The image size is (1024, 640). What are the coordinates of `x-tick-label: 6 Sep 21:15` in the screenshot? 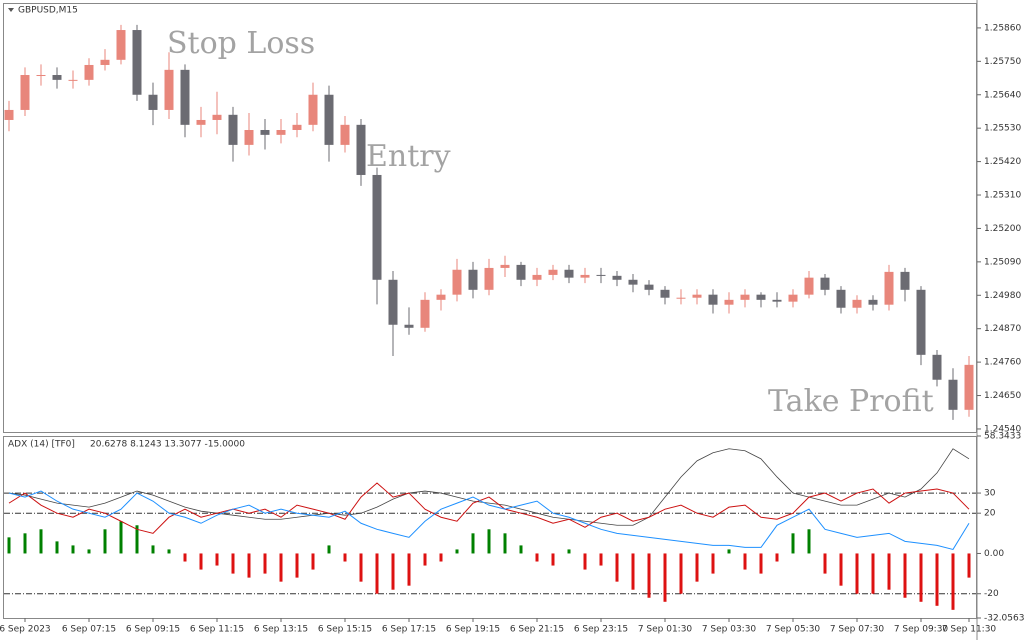 It's located at (537, 630).